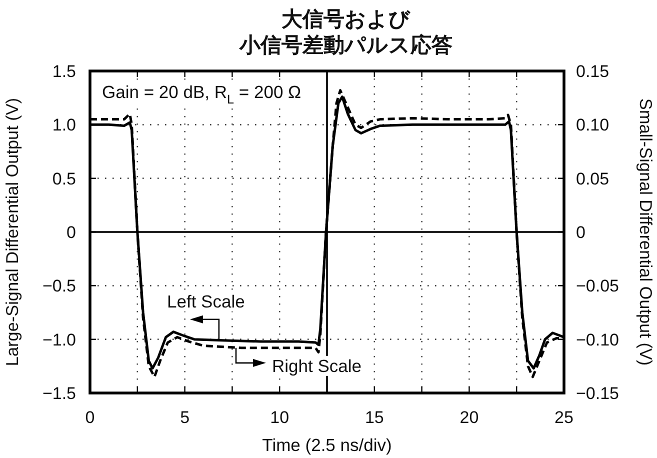 The image size is (657, 458). I want to click on x-tick-label: 15, so click(374, 417).